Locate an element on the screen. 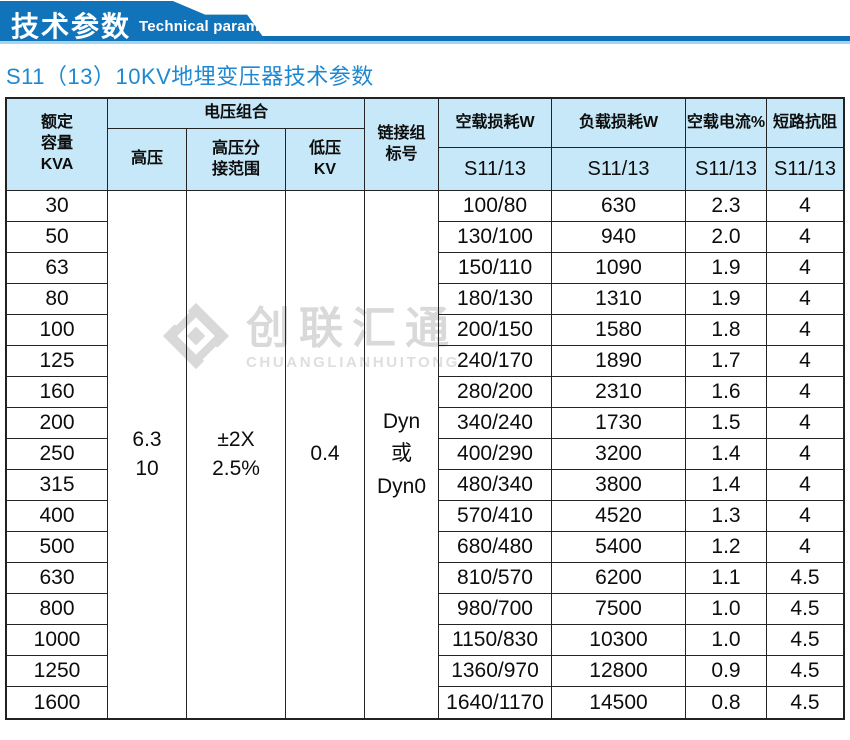 The height and width of the screenshot is (740, 850). page-heading: S11（13）10KV地埋变压器技术参数 is located at coordinates (190, 76).